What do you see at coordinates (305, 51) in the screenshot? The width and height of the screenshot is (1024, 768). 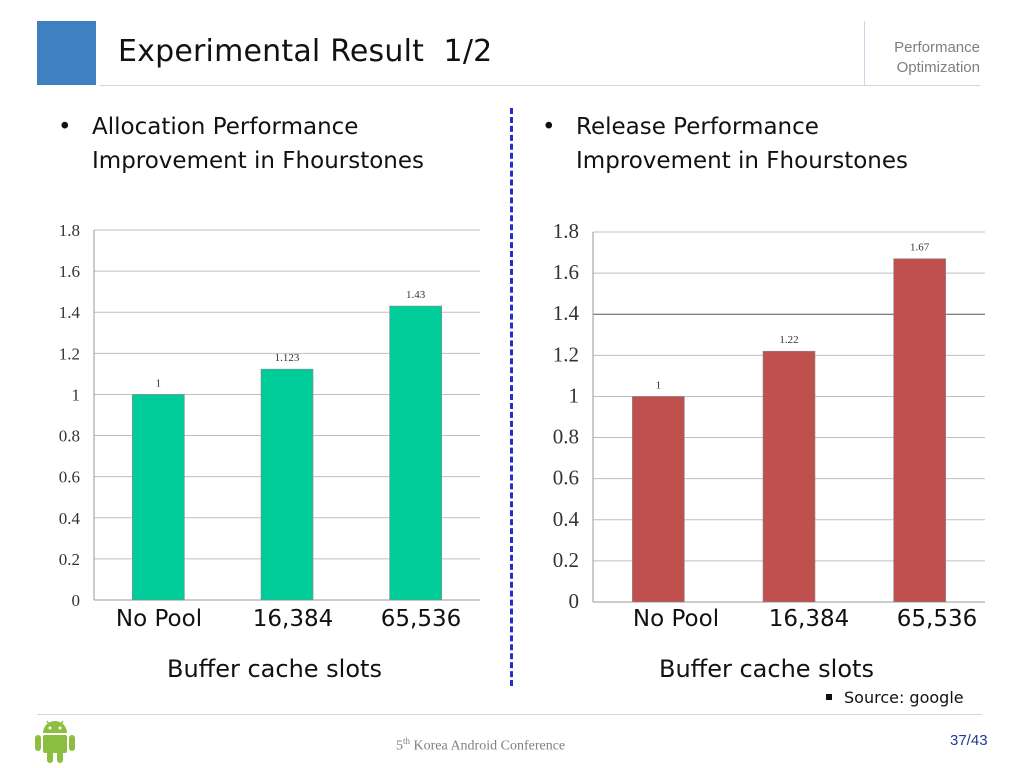 I see `slide-title: Experimental Result 1/2` at bounding box center [305, 51].